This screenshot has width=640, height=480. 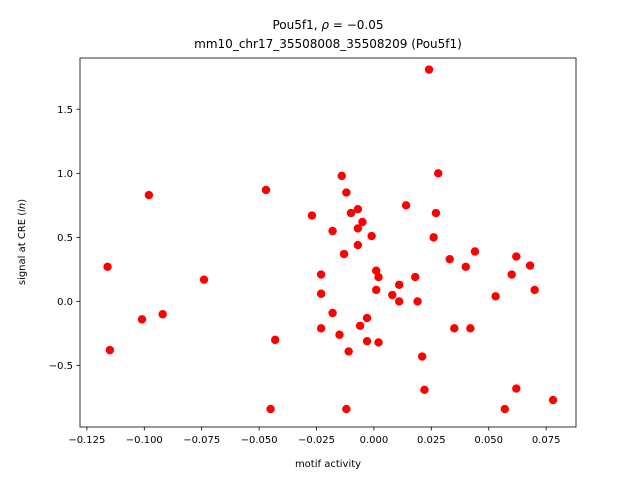 What do you see at coordinates (65, 110) in the screenshot?
I see `y-tick-label: 1.5` at bounding box center [65, 110].